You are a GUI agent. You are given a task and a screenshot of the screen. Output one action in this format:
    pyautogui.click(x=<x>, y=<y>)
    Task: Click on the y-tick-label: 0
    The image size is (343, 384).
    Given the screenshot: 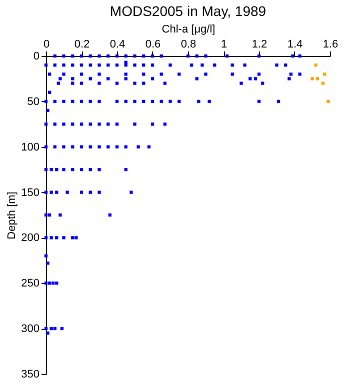 What is the action you would take?
    pyautogui.click(x=36, y=56)
    